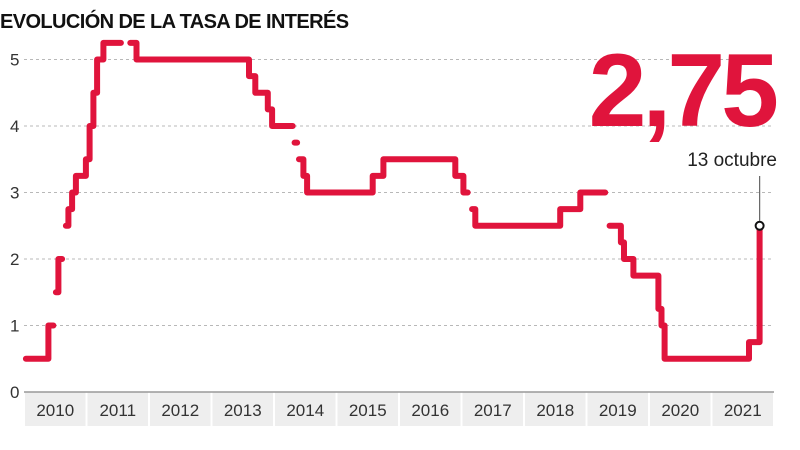  I want to click on x-axis-year-bands, so click(399, 409).